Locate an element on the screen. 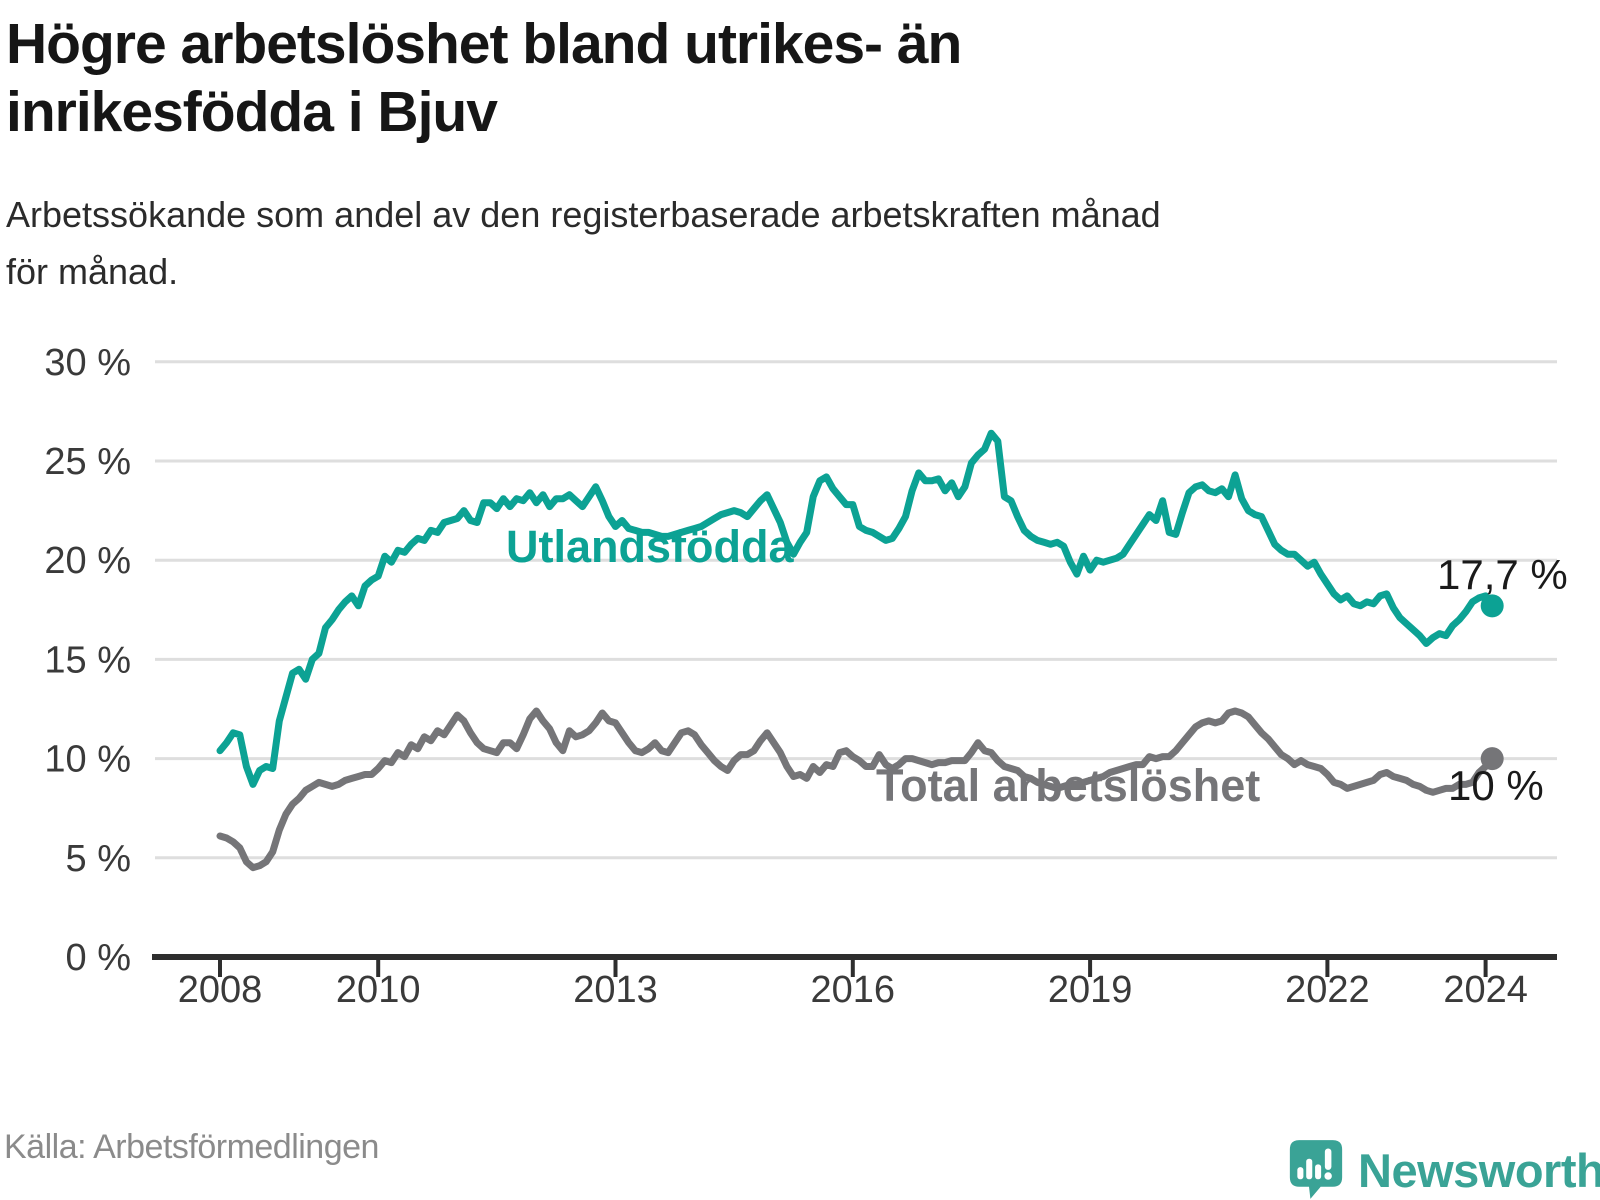  series-label-utlandsfodda: Utlandsfödda is located at coordinates (650, 546).